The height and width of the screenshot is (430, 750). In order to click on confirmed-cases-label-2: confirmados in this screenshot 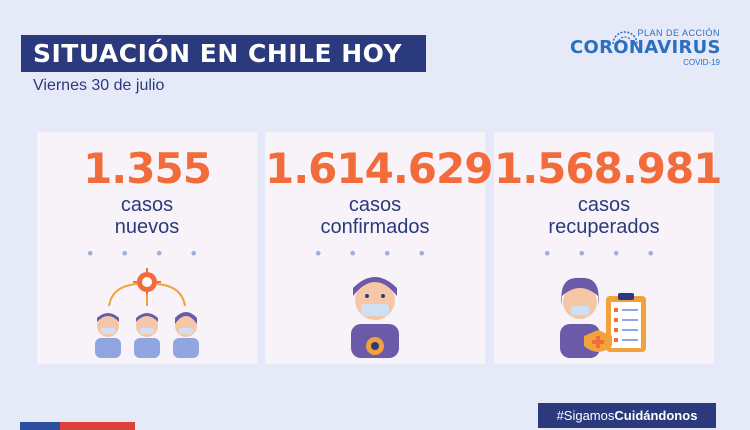, I will do `click(375, 227)`.